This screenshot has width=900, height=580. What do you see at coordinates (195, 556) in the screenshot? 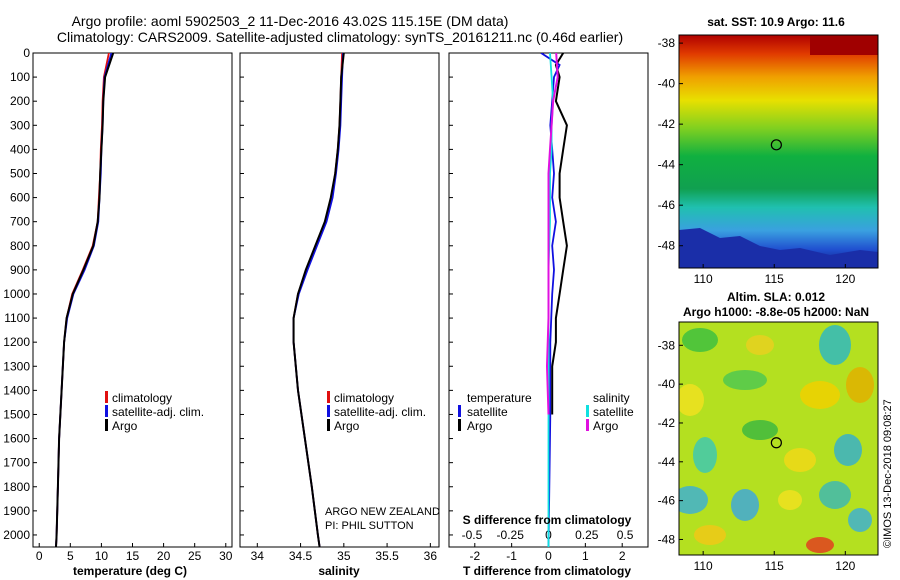
I see `x-tick-label: 25` at bounding box center [195, 556].